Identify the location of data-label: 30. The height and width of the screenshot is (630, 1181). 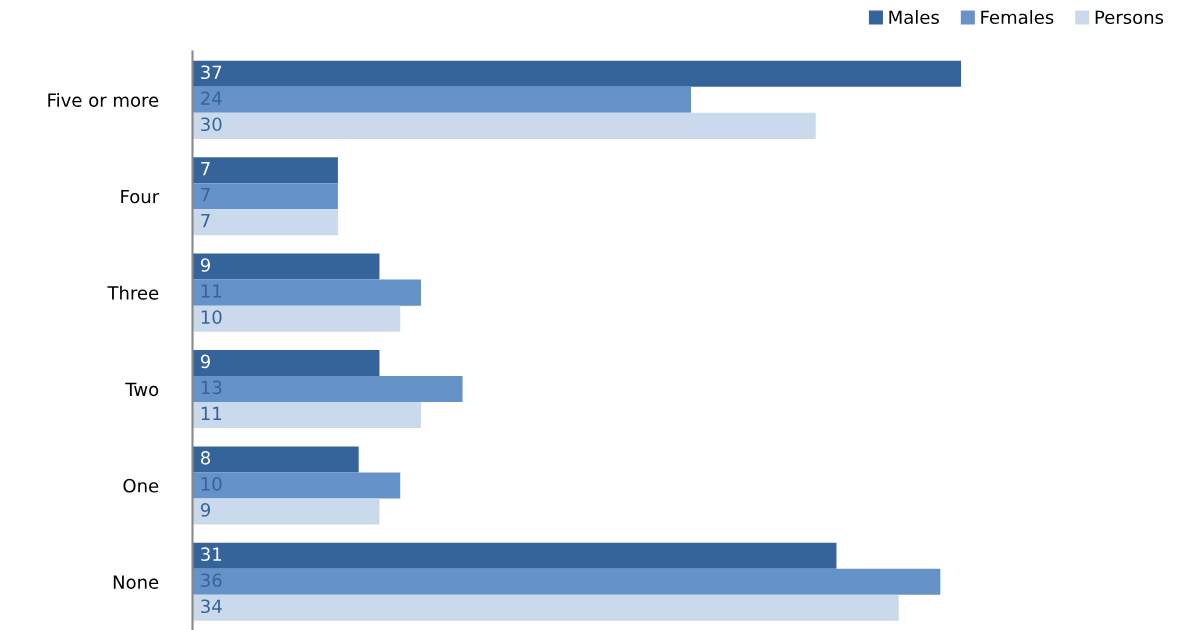
(211, 124).